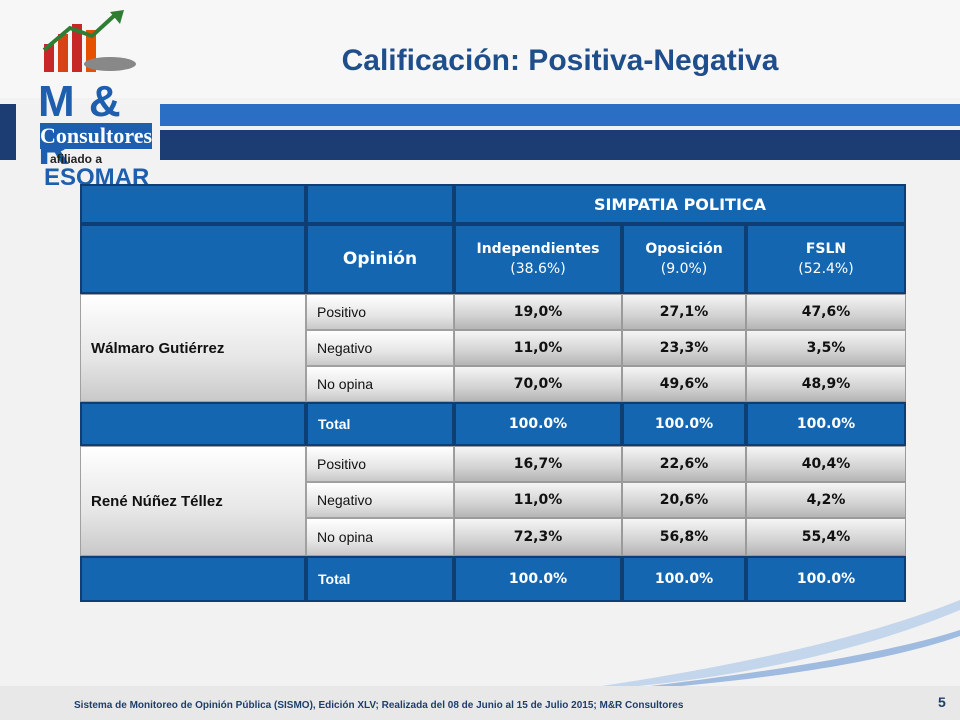 The width and height of the screenshot is (960, 720). What do you see at coordinates (193, 501) in the screenshot?
I see `candidate-label: René Núñez Téllez` at bounding box center [193, 501].